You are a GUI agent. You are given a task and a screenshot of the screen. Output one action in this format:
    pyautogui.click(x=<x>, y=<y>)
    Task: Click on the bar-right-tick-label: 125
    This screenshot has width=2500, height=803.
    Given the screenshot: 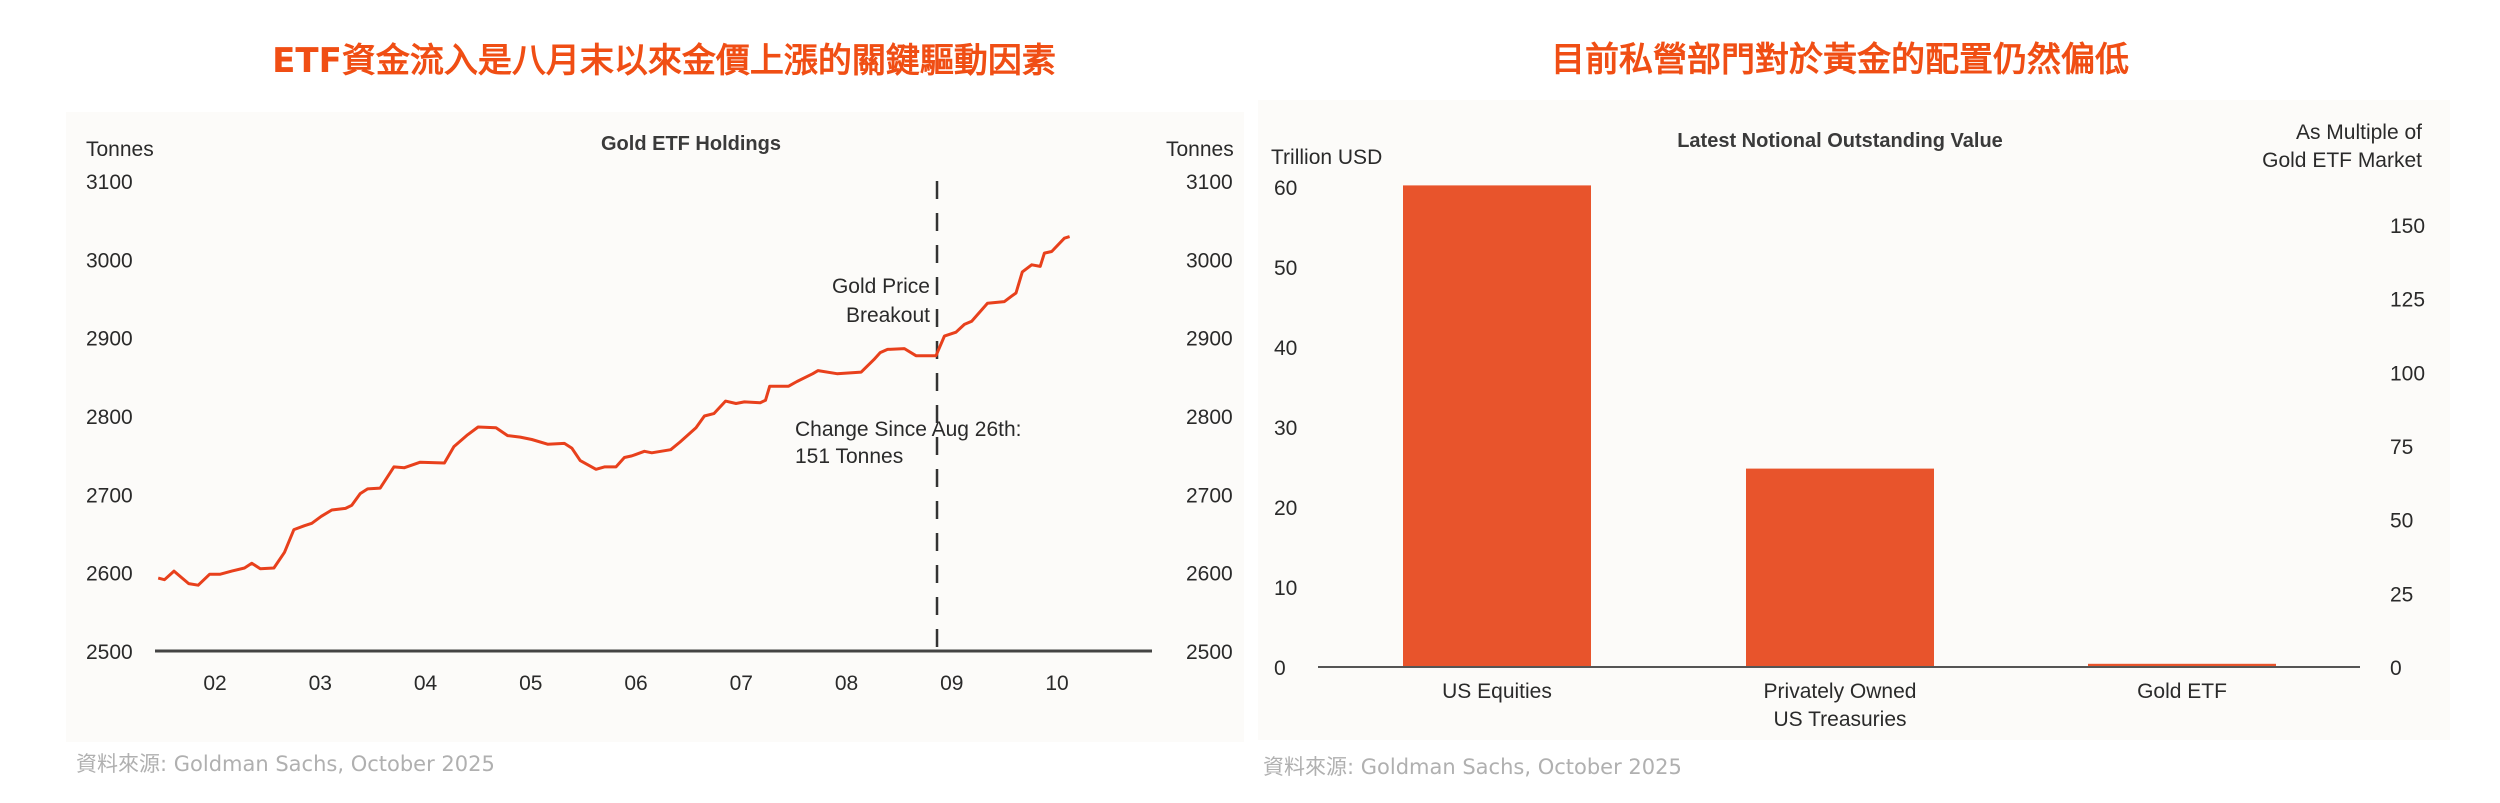 What is the action you would take?
    pyautogui.click(x=2407, y=300)
    